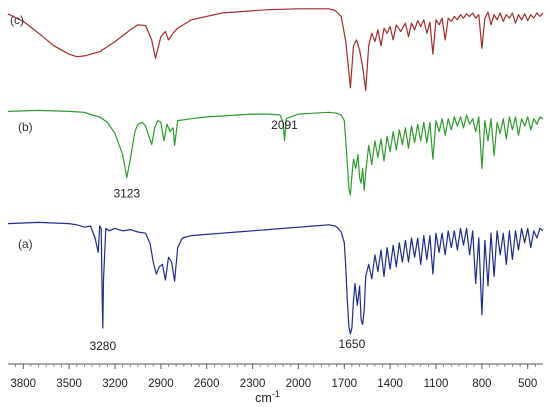 This screenshot has width=550, height=407. I want to click on peak-label-2091: 2091, so click(284, 125).